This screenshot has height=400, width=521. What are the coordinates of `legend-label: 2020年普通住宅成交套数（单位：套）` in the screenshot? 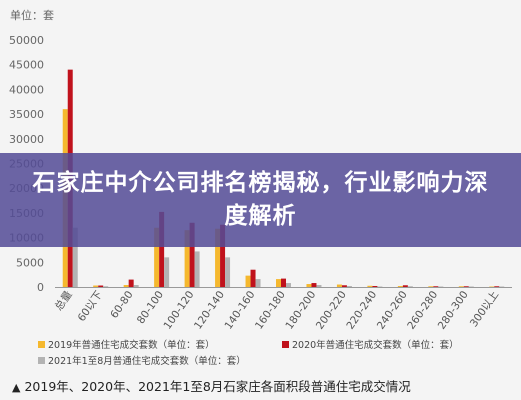 It's located at (375, 345).